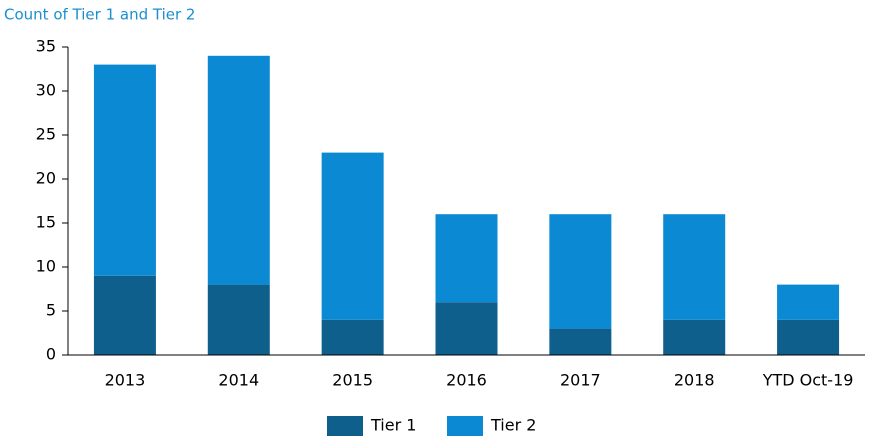  I want to click on y-tick-label: 35, so click(46, 46).